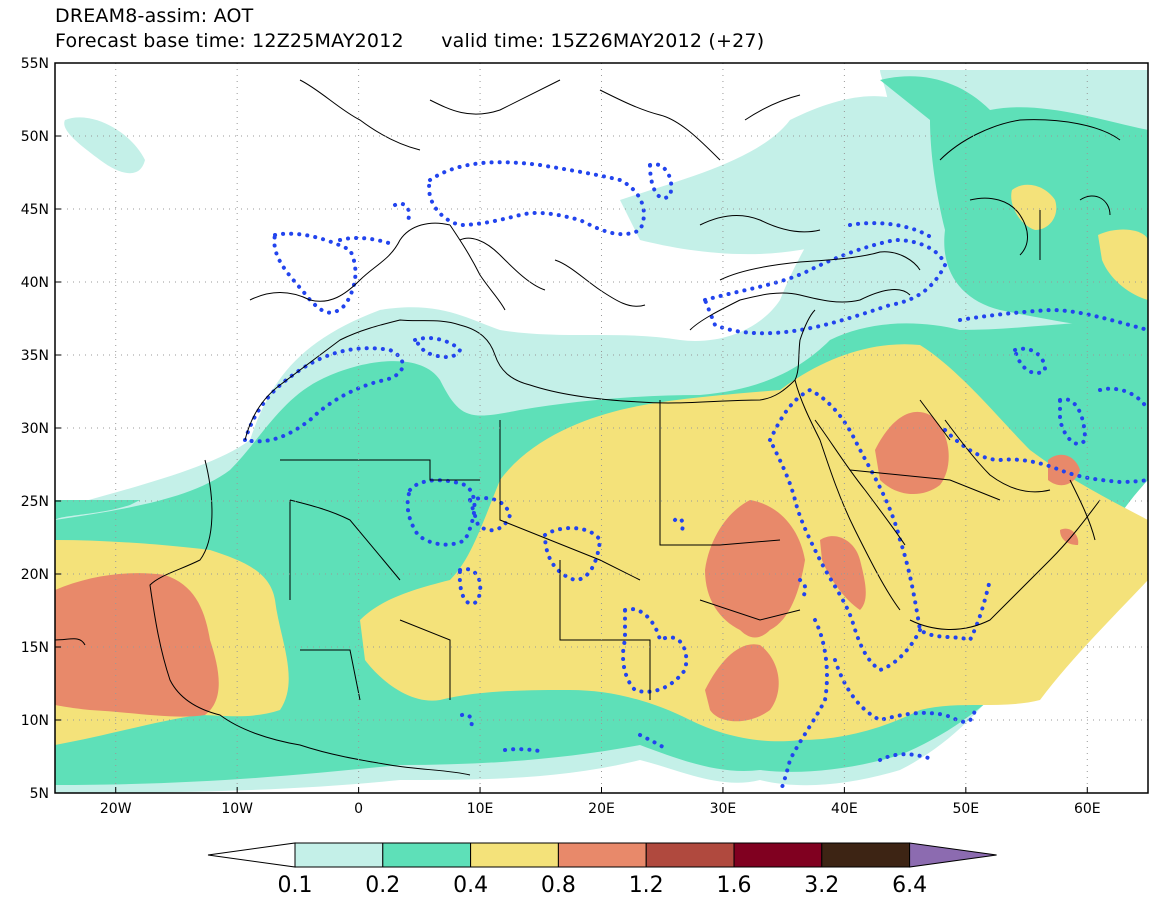 The image size is (1165, 905). Describe the element at coordinates (734, 885) in the screenshot. I see `colorbar-label: 1.6` at that location.